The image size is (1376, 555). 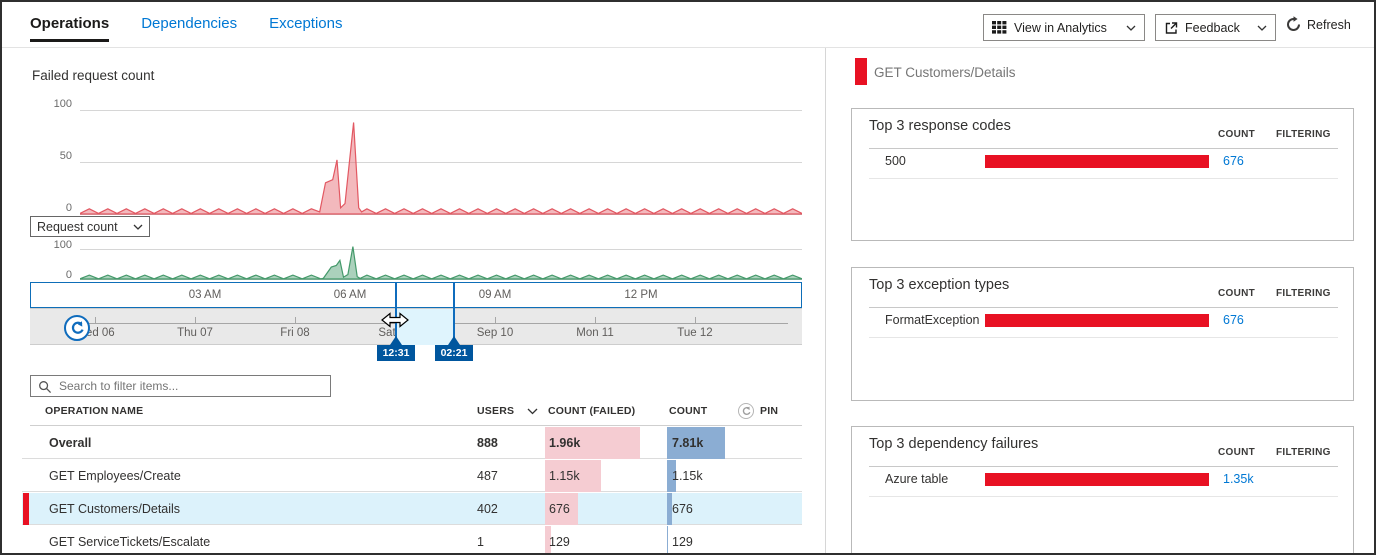 What do you see at coordinates (1233, 161) in the screenshot?
I see `response-code-count-link: 676` at bounding box center [1233, 161].